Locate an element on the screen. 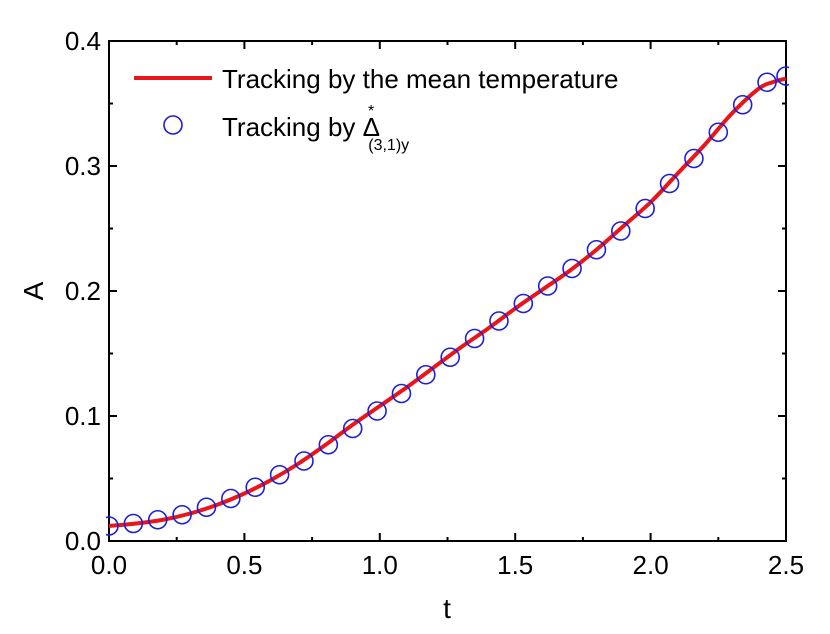 This screenshot has height=634, width=830. x-tick-label: 0.0 is located at coordinates (109, 565).